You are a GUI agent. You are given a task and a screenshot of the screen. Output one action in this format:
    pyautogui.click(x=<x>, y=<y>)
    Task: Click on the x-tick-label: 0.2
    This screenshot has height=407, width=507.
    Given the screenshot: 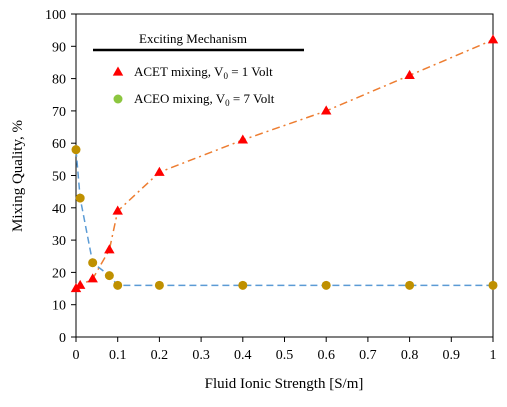 What is the action you would take?
    pyautogui.click(x=160, y=355)
    